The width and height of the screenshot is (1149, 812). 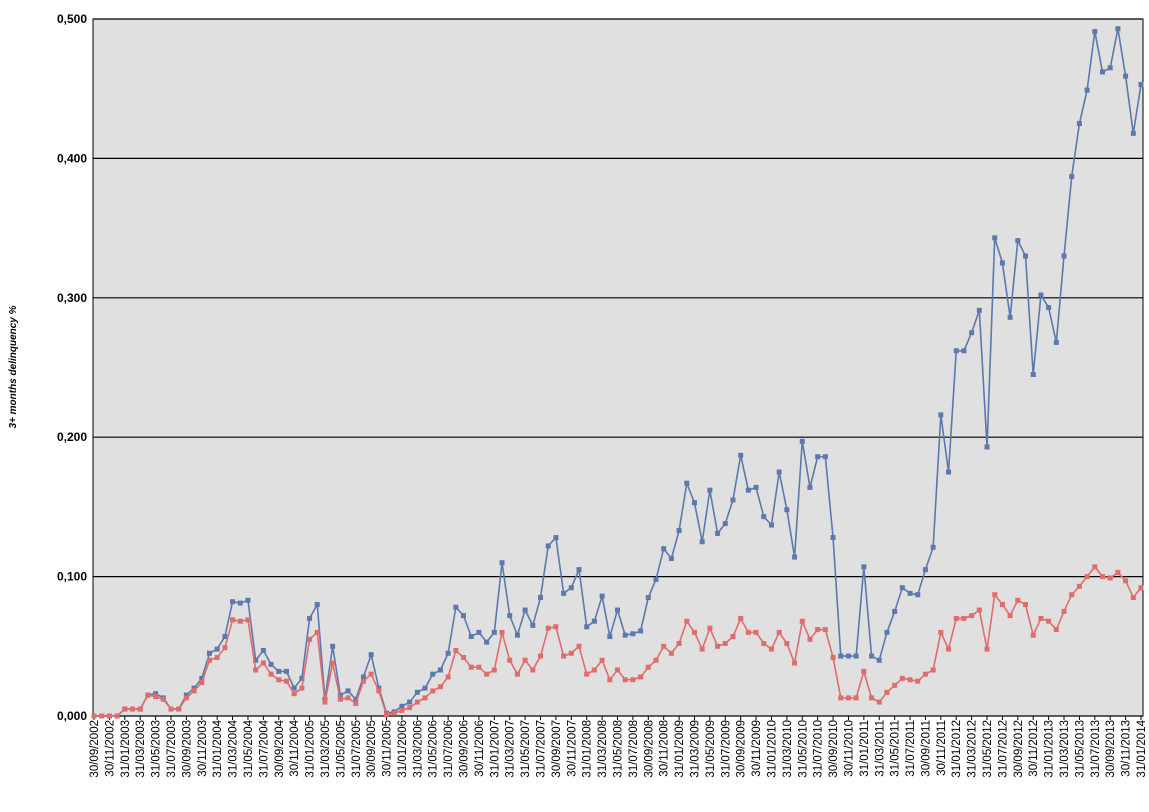 What do you see at coordinates (973, 749) in the screenshot?
I see `x-tick-label: 31/03/2012` at bounding box center [973, 749].